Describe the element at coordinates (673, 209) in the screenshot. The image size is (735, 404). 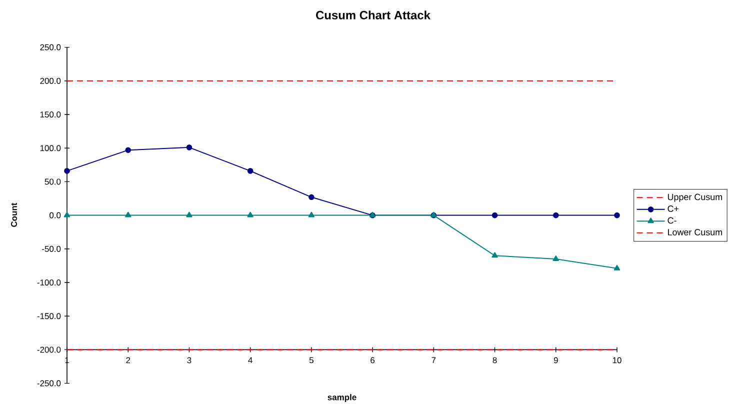
I see `legend-label: C+` at that location.